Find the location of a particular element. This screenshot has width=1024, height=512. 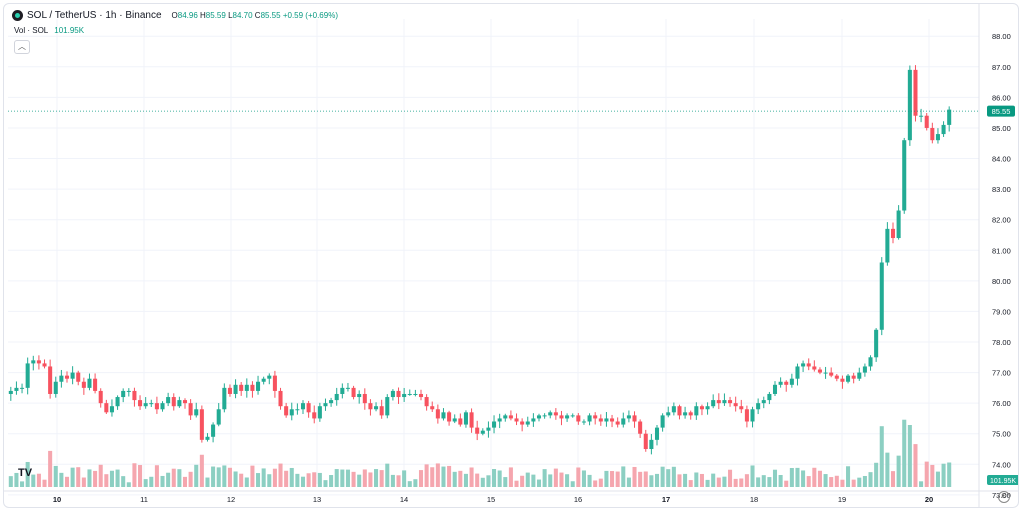

tradingview-logo: TV is located at coordinates (25, 473).